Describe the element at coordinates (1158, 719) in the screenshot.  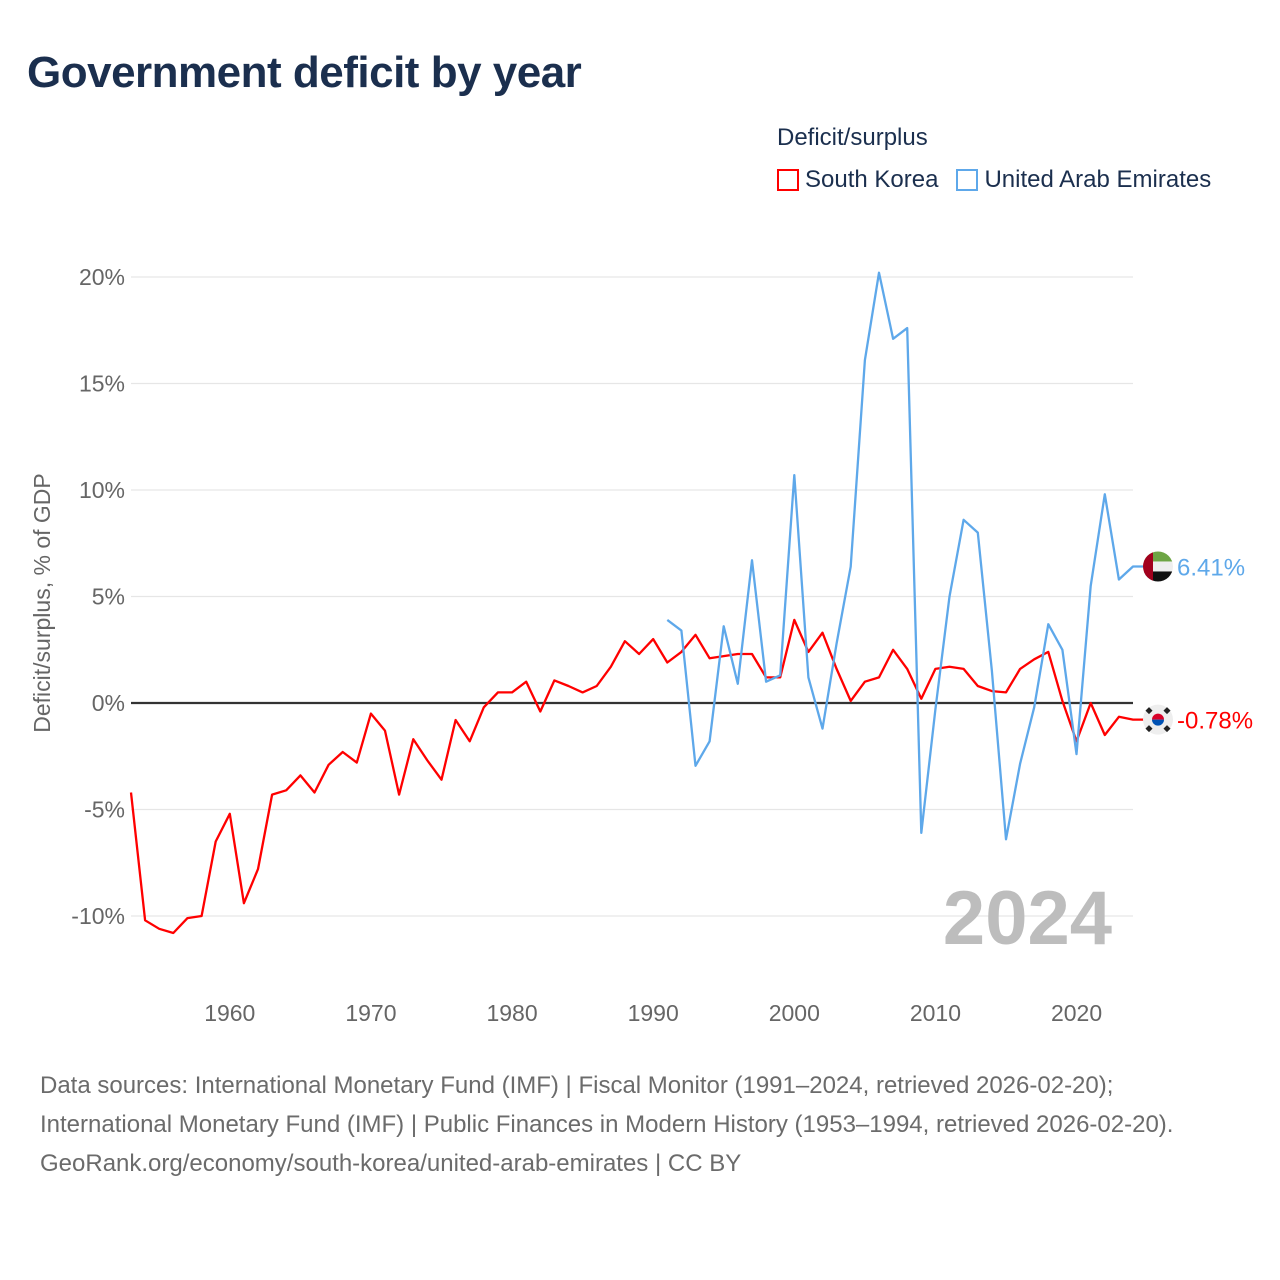
I see `south-korea-flag-icon` at that location.